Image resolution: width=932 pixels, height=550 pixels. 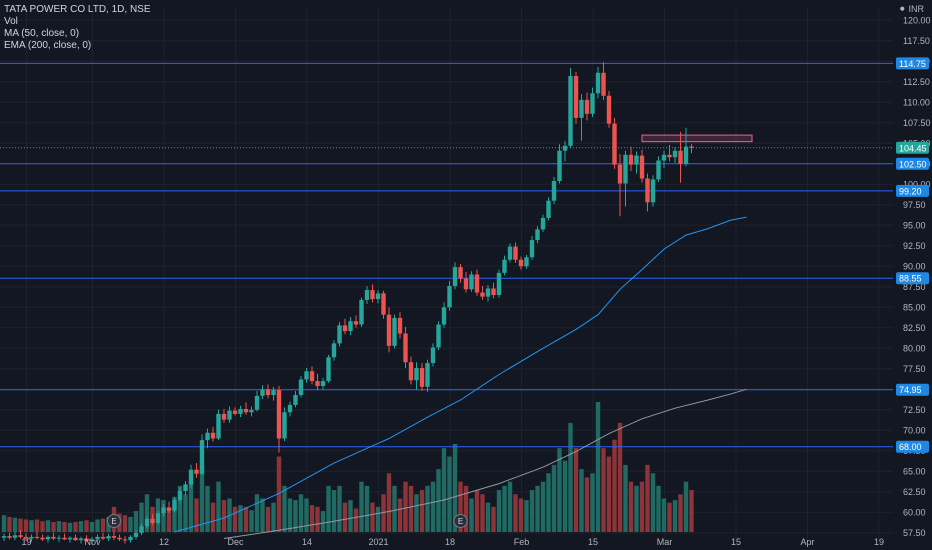 What do you see at coordinates (114, 521) in the screenshot?
I see `earnings-marker` at bounding box center [114, 521].